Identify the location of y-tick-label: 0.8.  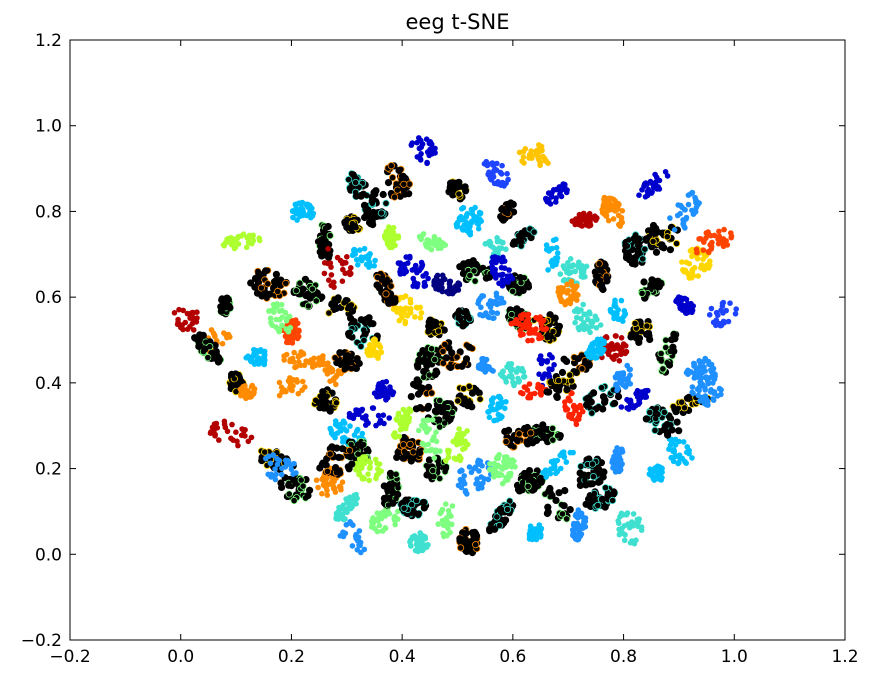
(48, 212).